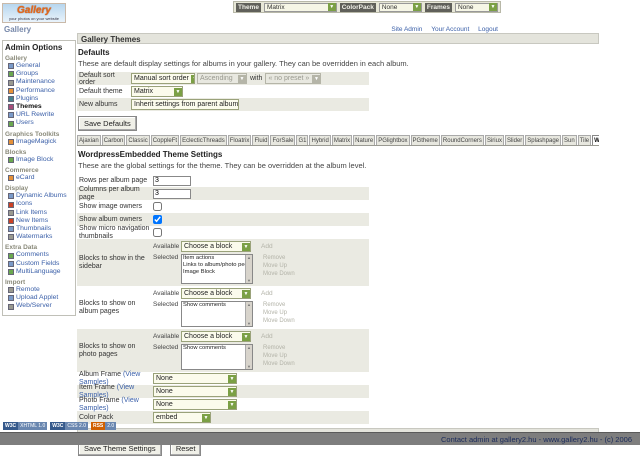 This screenshot has width=640, height=459. Describe the element at coordinates (195, 391) in the screenshot. I see `item-frame-select: None ▼` at that location.